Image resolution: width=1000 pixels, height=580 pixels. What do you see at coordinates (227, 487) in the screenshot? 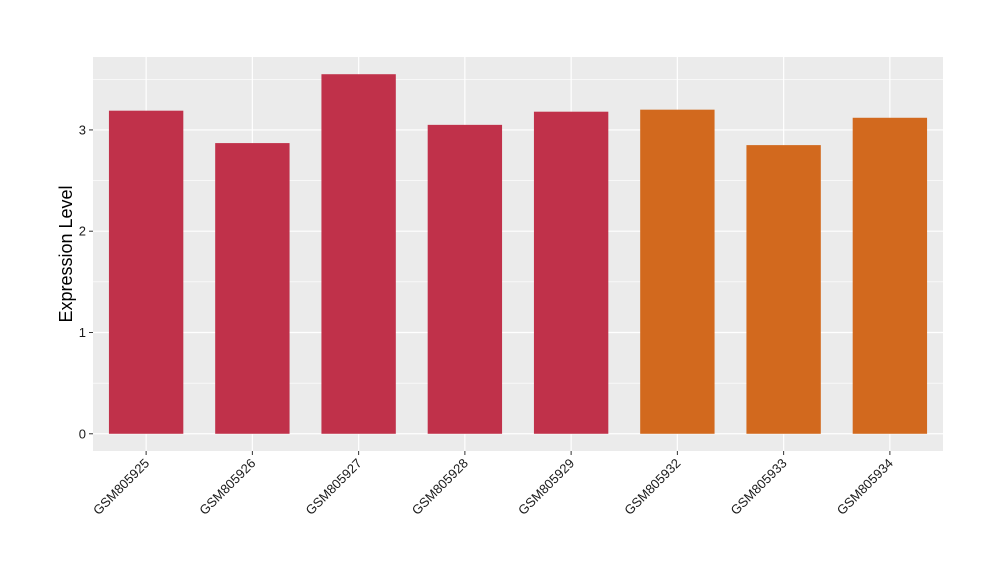
I see `x-tick-label: GSM805926` at bounding box center [227, 487].